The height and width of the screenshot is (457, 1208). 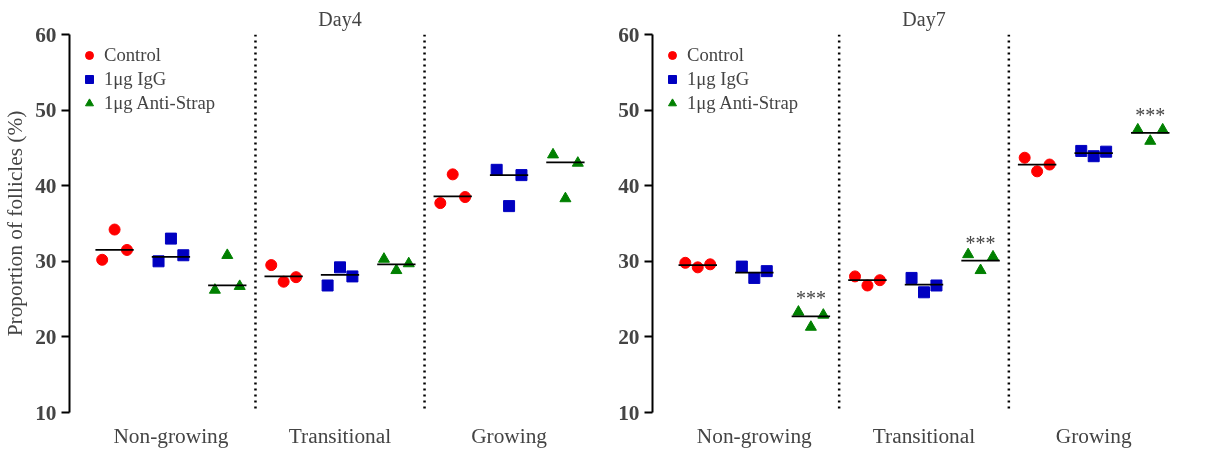 What do you see at coordinates (340, 19) in the screenshot?
I see `chart-title: Day4` at bounding box center [340, 19].